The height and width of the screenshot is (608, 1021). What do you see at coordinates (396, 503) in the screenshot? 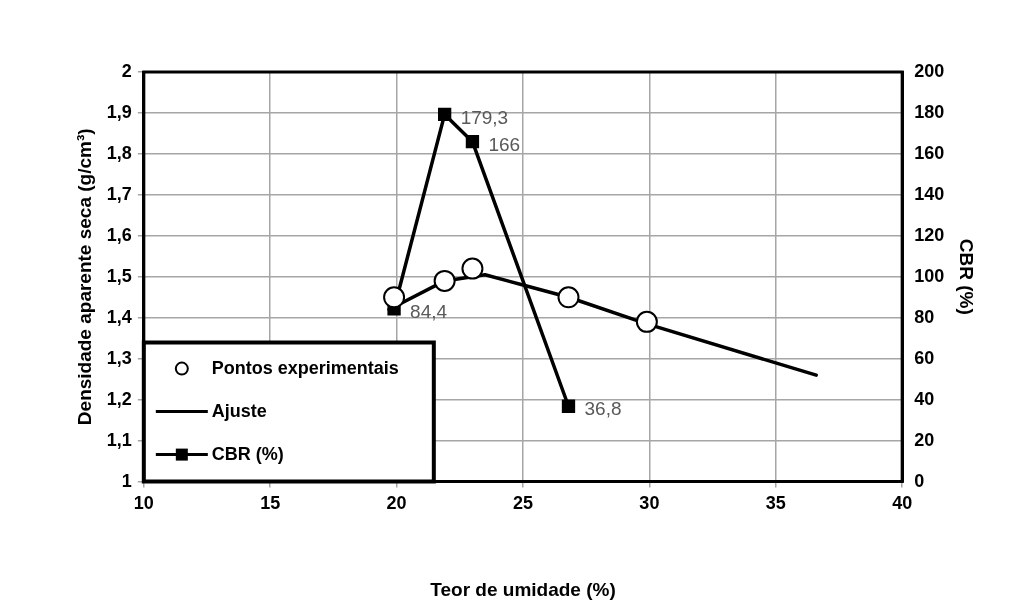
I see `x-tick-label: 20` at bounding box center [396, 503].